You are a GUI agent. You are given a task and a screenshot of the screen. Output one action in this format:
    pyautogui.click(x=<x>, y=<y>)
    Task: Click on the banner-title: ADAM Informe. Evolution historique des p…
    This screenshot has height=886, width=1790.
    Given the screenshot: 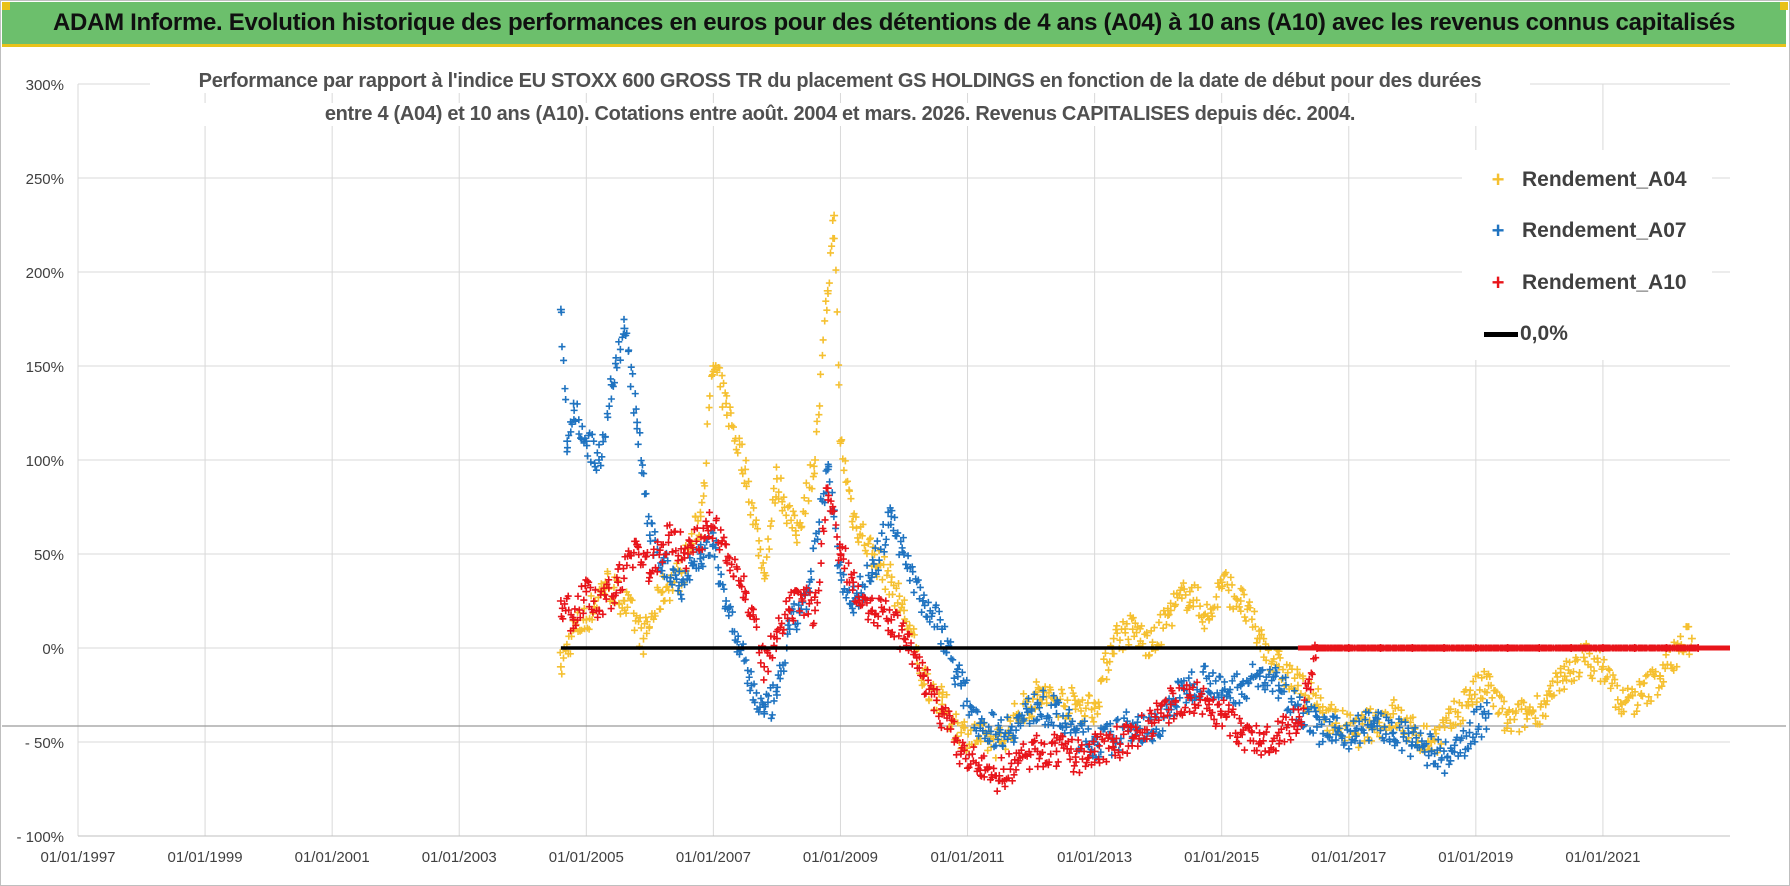 What is the action you would take?
    pyautogui.click(x=894, y=22)
    